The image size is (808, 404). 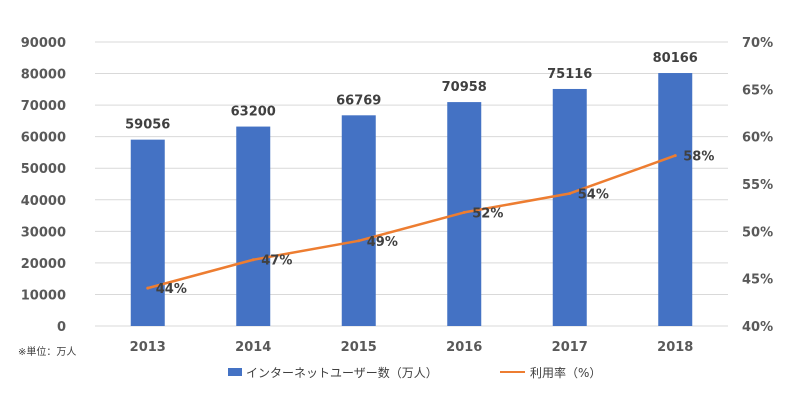 I want to click on bar-value-label: 80166, so click(x=675, y=58).